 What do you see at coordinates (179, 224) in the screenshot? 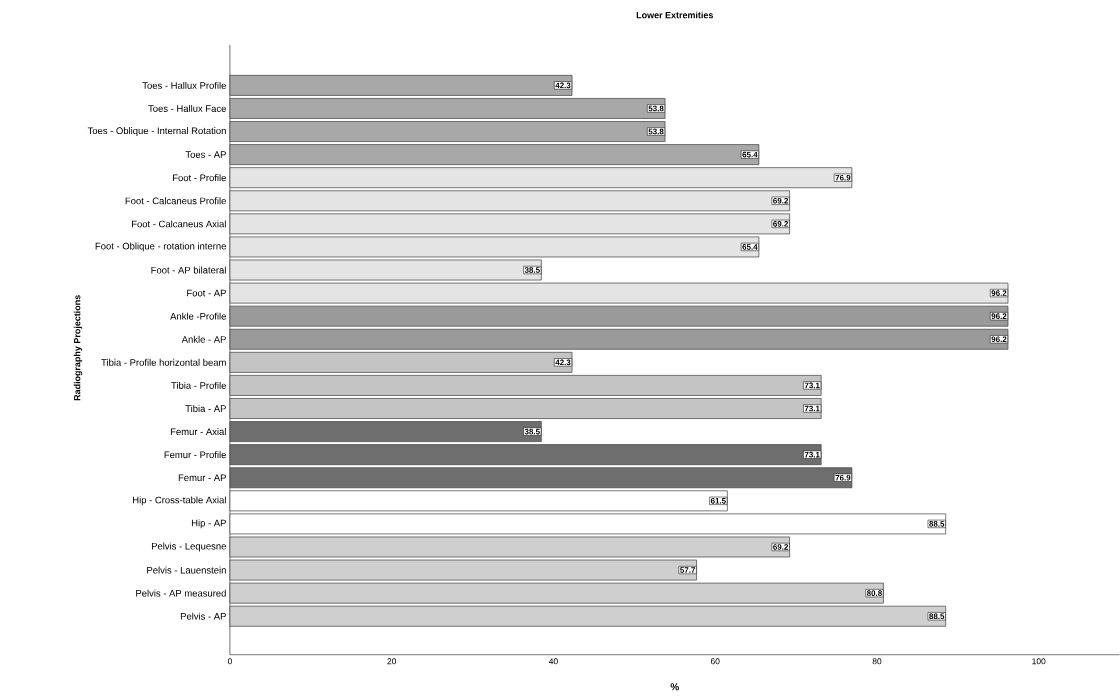
I see `y-tick-label: Foot - Calcaneus Axial` at bounding box center [179, 224].